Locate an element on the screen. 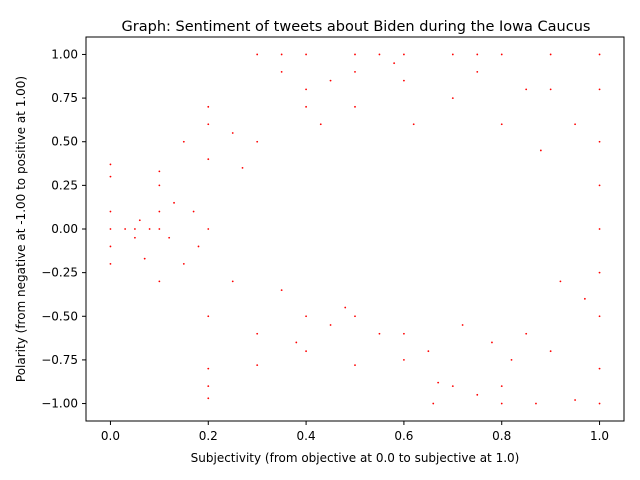  y-tick-label: −0.25 is located at coordinates (59, 273).